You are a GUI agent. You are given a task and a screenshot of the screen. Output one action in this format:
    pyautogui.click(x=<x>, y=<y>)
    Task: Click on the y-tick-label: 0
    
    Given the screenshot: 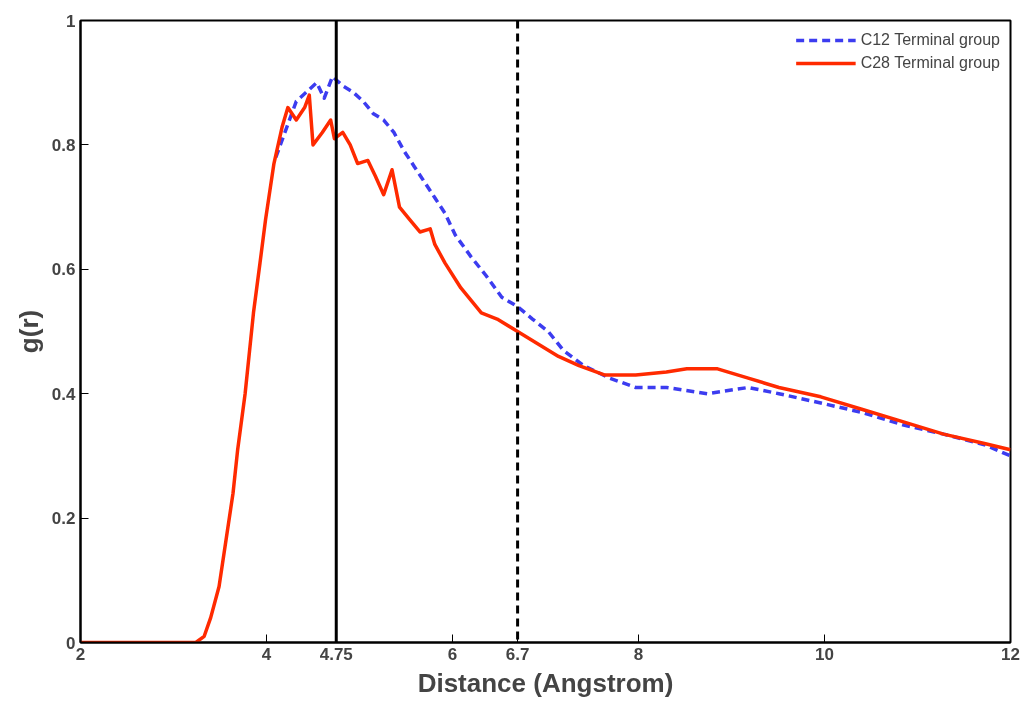 What is the action you would take?
    pyautogui.click(x=71, y=643)
    